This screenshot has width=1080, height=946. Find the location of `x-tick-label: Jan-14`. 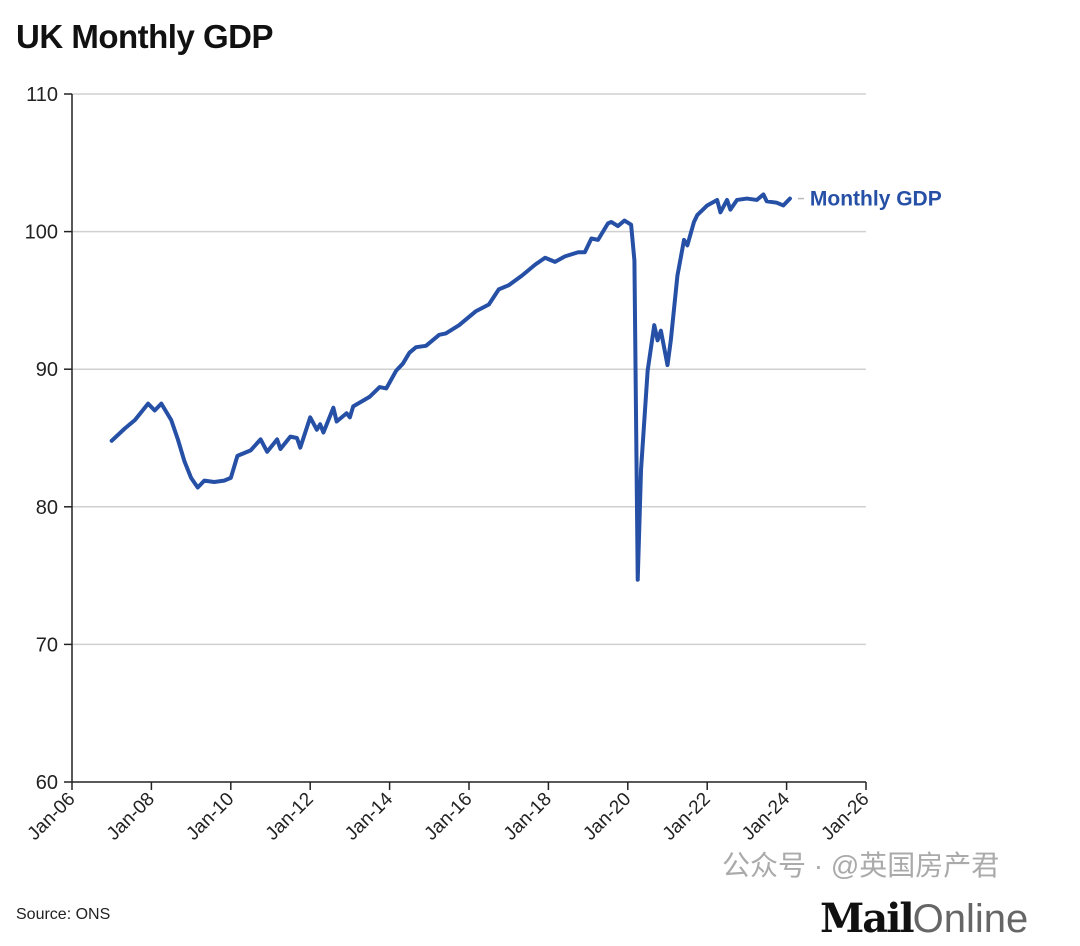

x-tick-label: Jan-14 is located at coordinates (369, 816).